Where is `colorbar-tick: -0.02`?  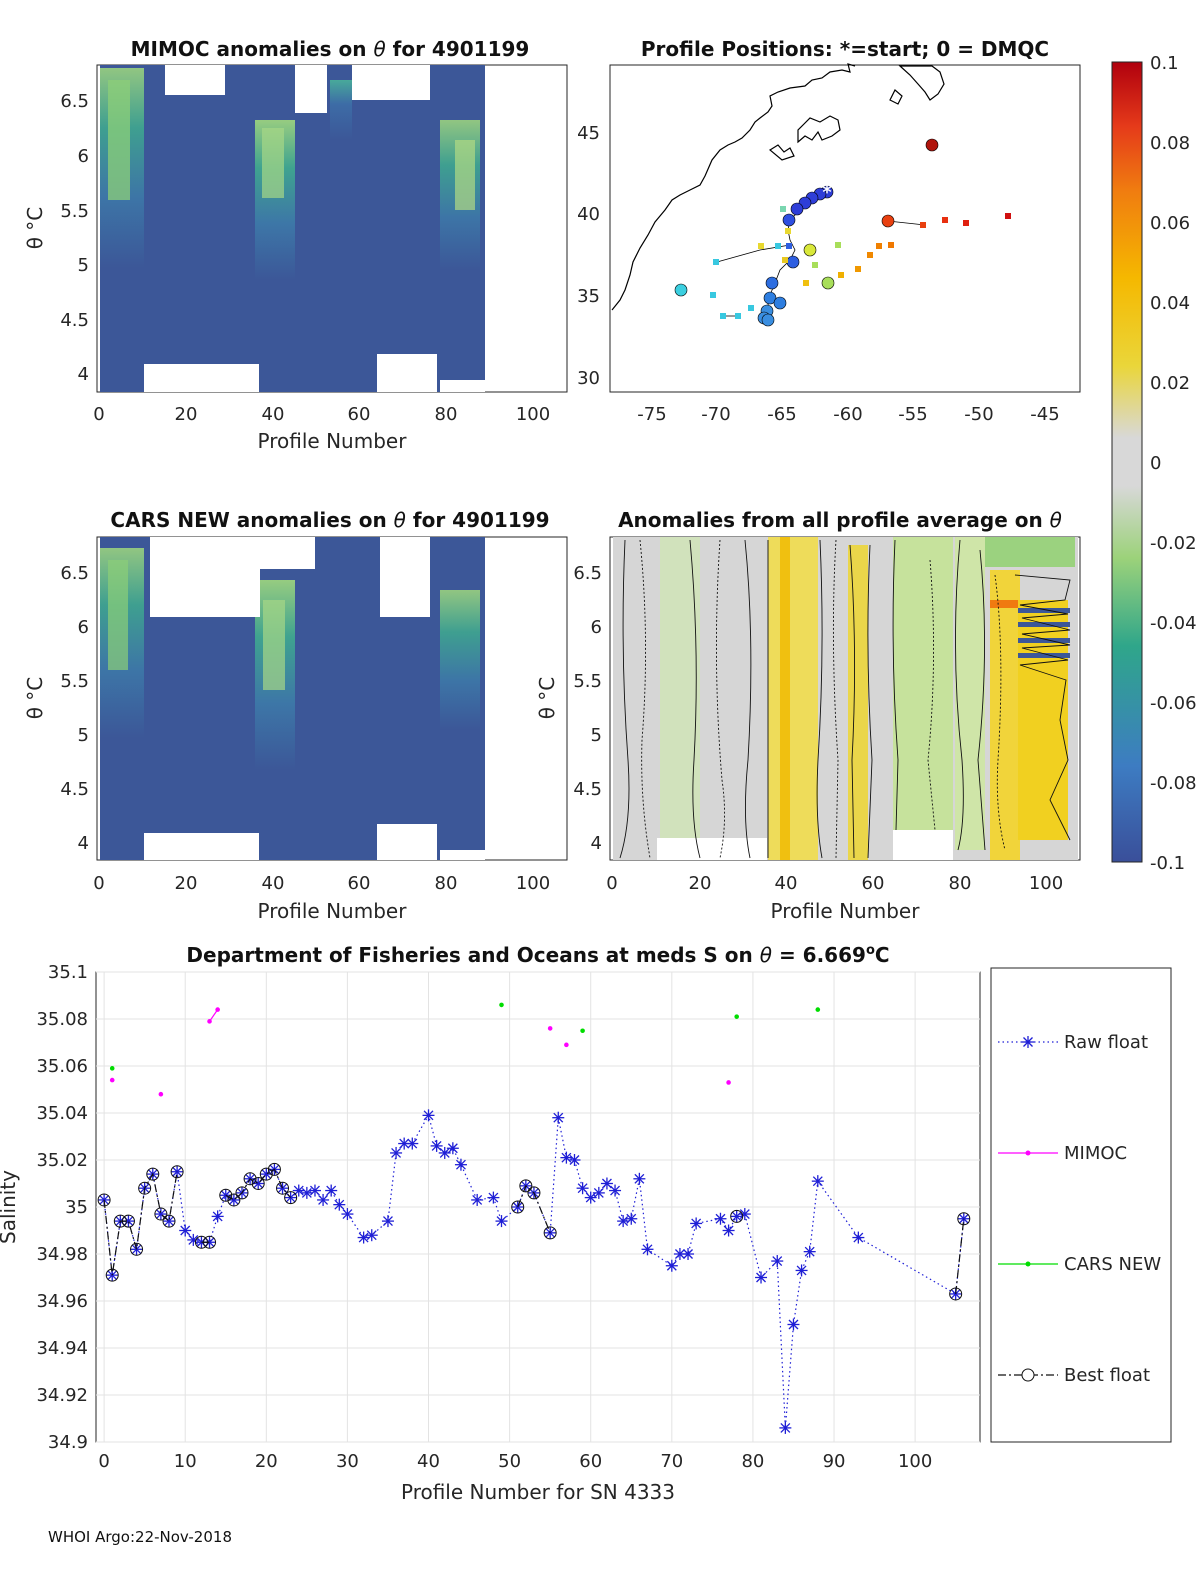
colorbar-tick: -0.02 is located at coordinates (1173, 543).